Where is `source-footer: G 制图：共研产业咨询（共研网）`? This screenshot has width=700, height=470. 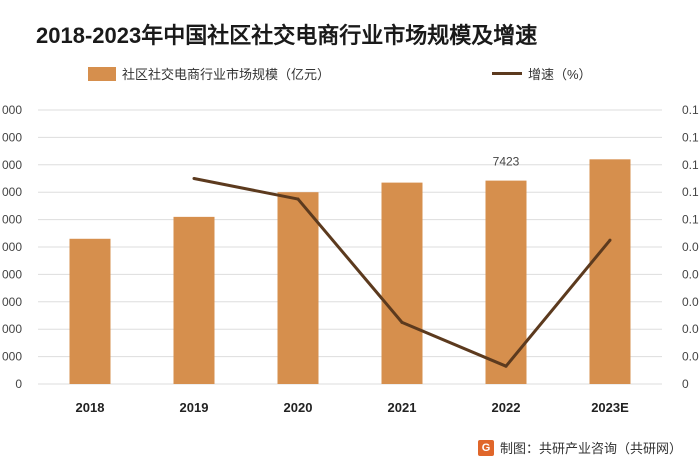
source-footer: G 制图：共研产业咨询（共研网） is located at coordinates (580, 447).